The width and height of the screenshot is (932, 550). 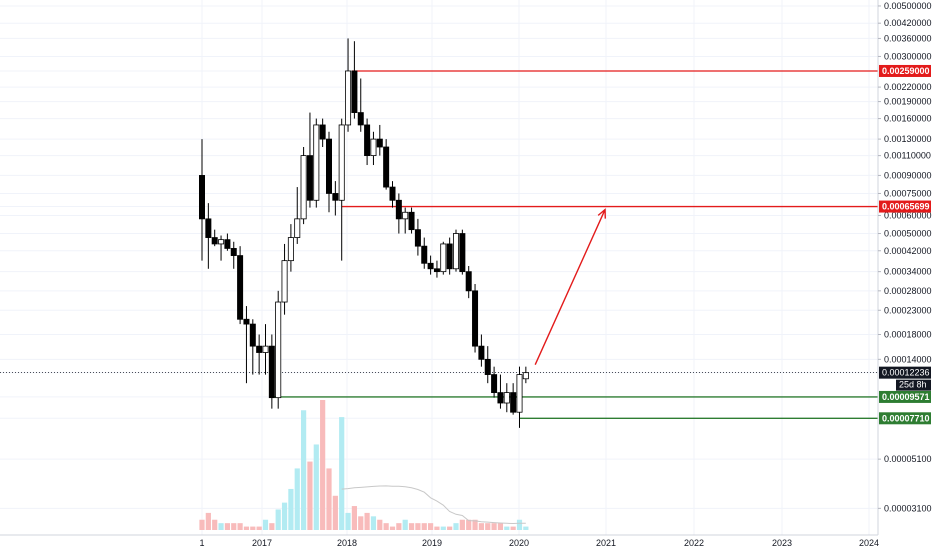 I want to click on price-tick-label: 0.00500000, so click(x=908, y=6).